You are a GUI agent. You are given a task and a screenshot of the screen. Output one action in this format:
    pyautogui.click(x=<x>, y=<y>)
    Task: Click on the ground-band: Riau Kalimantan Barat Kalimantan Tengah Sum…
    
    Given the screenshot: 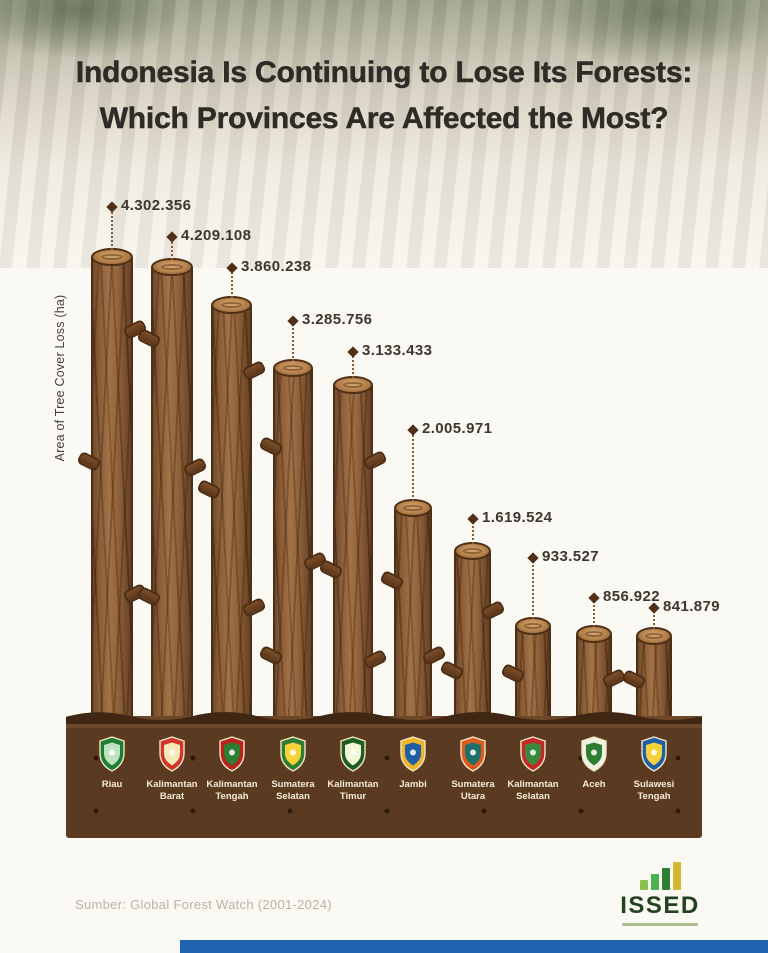 What is the action you would take?
    pyautogui.click(x=384, y=775)
    